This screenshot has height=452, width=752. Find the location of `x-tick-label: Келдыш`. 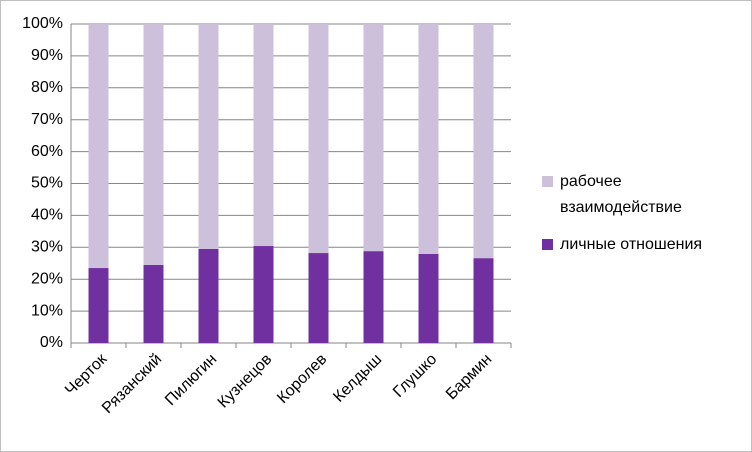

x-tick-label: Келдыш is located at coordinates (357, 378).